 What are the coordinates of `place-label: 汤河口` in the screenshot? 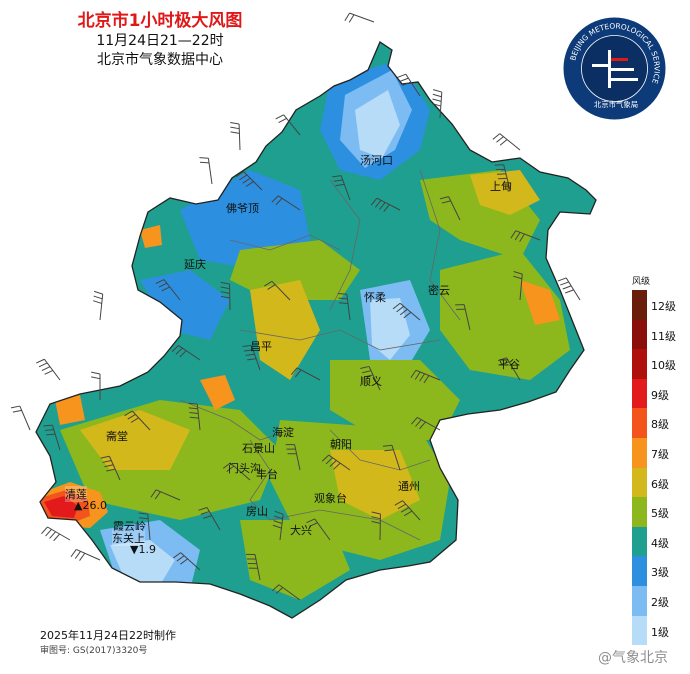 It's located at (376, 160).